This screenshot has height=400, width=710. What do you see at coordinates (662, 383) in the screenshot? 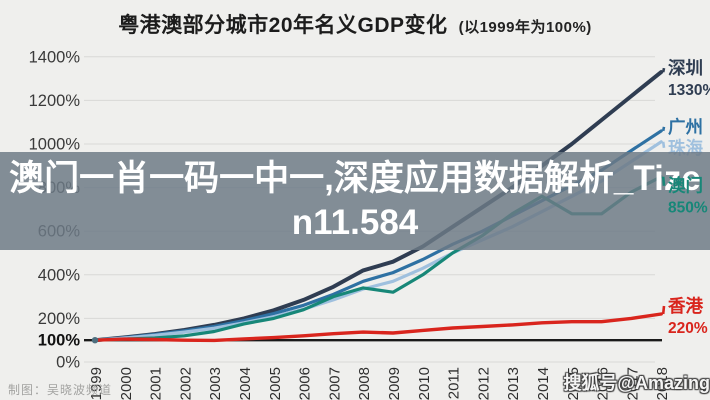
I see `x-axis-label: 2018` at bounding box center [662, 383].